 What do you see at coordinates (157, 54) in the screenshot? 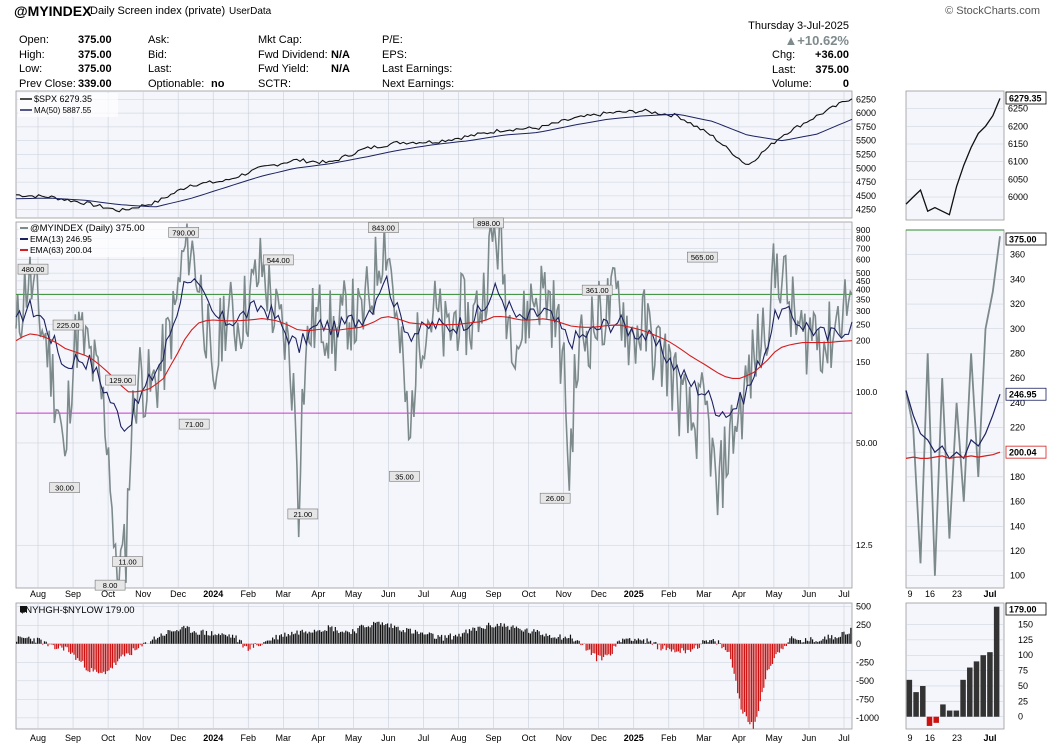
I see `quote-mid1-label-1: Bid:` at bounding box center [157, 54].